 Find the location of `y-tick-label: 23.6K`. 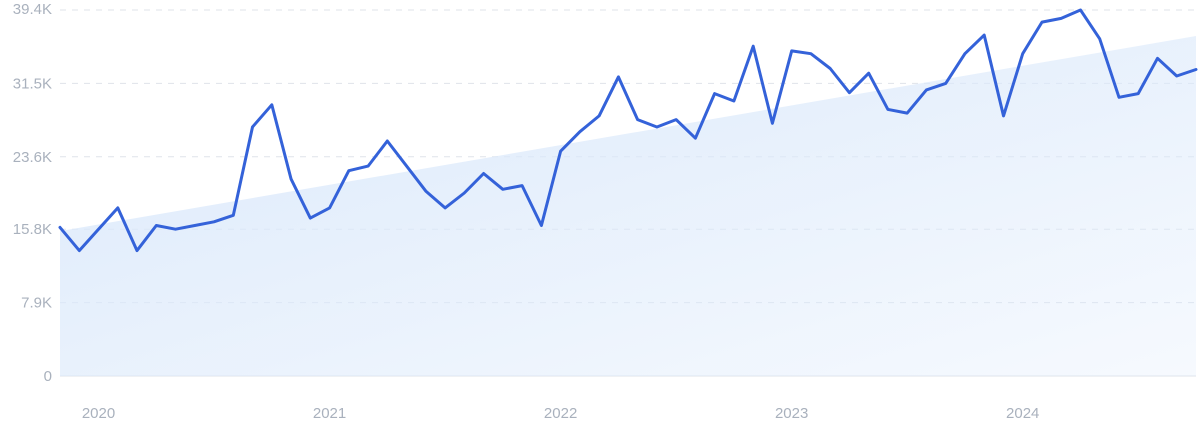

y-tick-label: 23.6K is located at coordinates (32, 157).